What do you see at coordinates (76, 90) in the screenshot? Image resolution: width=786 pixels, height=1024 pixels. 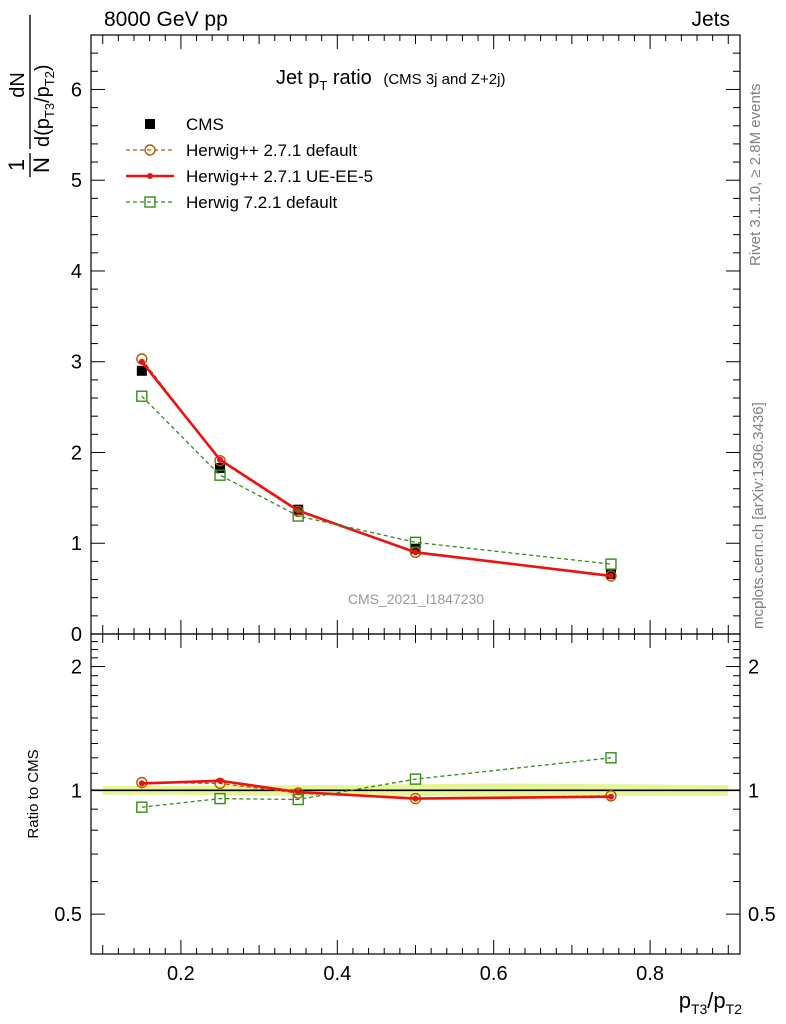 I see `main-ytick-label: 6` at bounding box center [76, 90].